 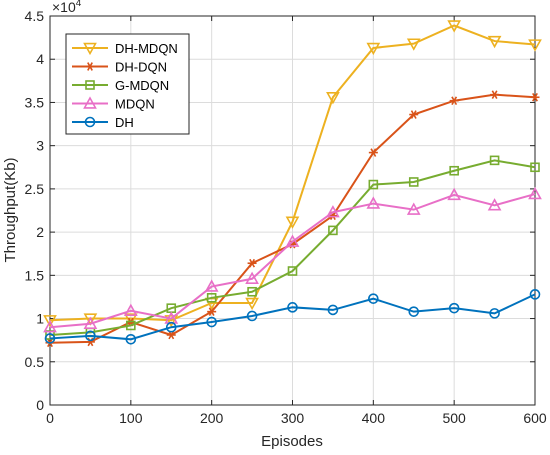 I want to click on x-tick-label: 300, so click(x=293, y=418).